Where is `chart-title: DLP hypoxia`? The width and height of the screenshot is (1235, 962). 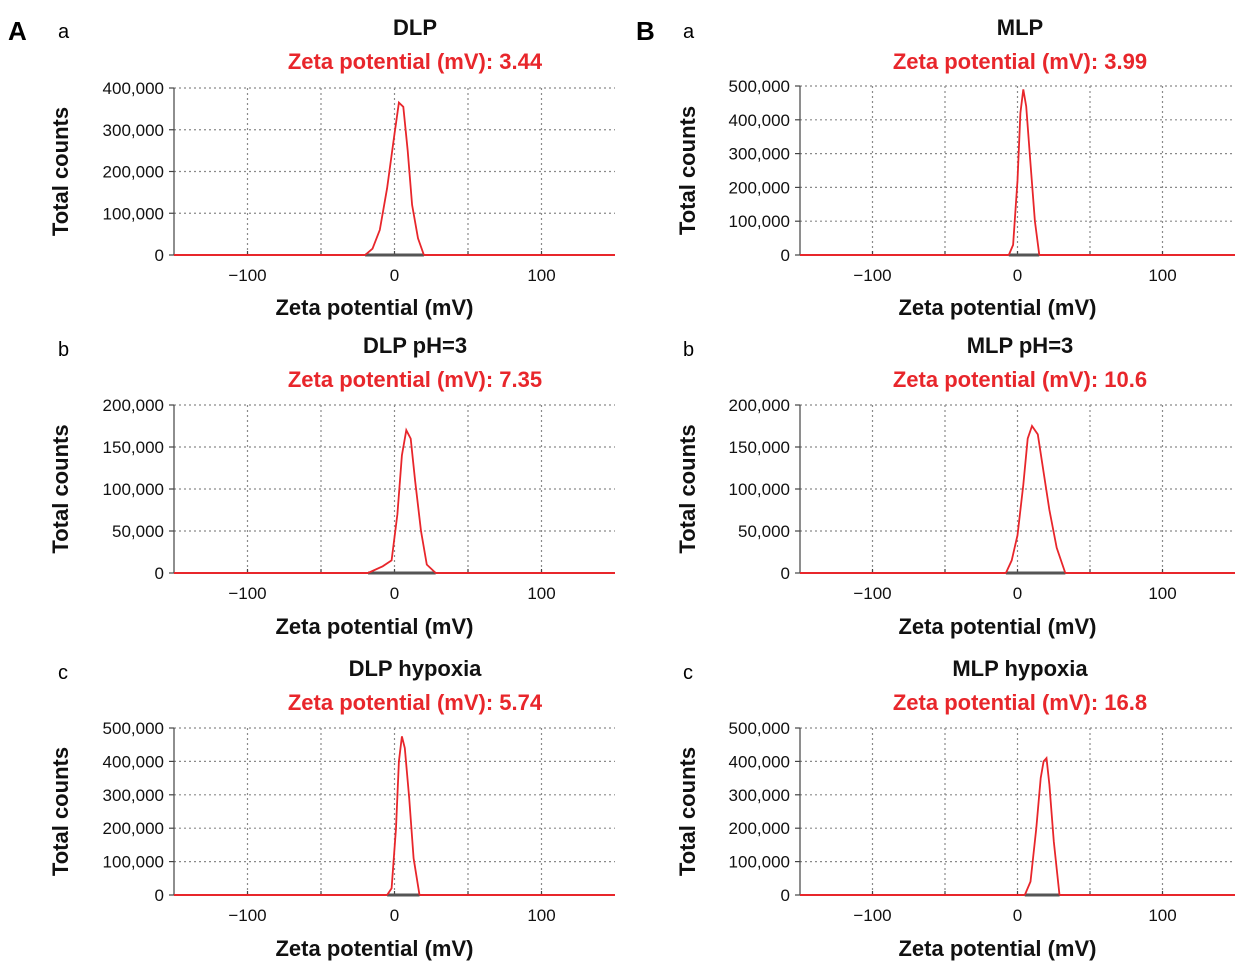 chart-title: DLP hypoxia is located at coordinates (416, 668).